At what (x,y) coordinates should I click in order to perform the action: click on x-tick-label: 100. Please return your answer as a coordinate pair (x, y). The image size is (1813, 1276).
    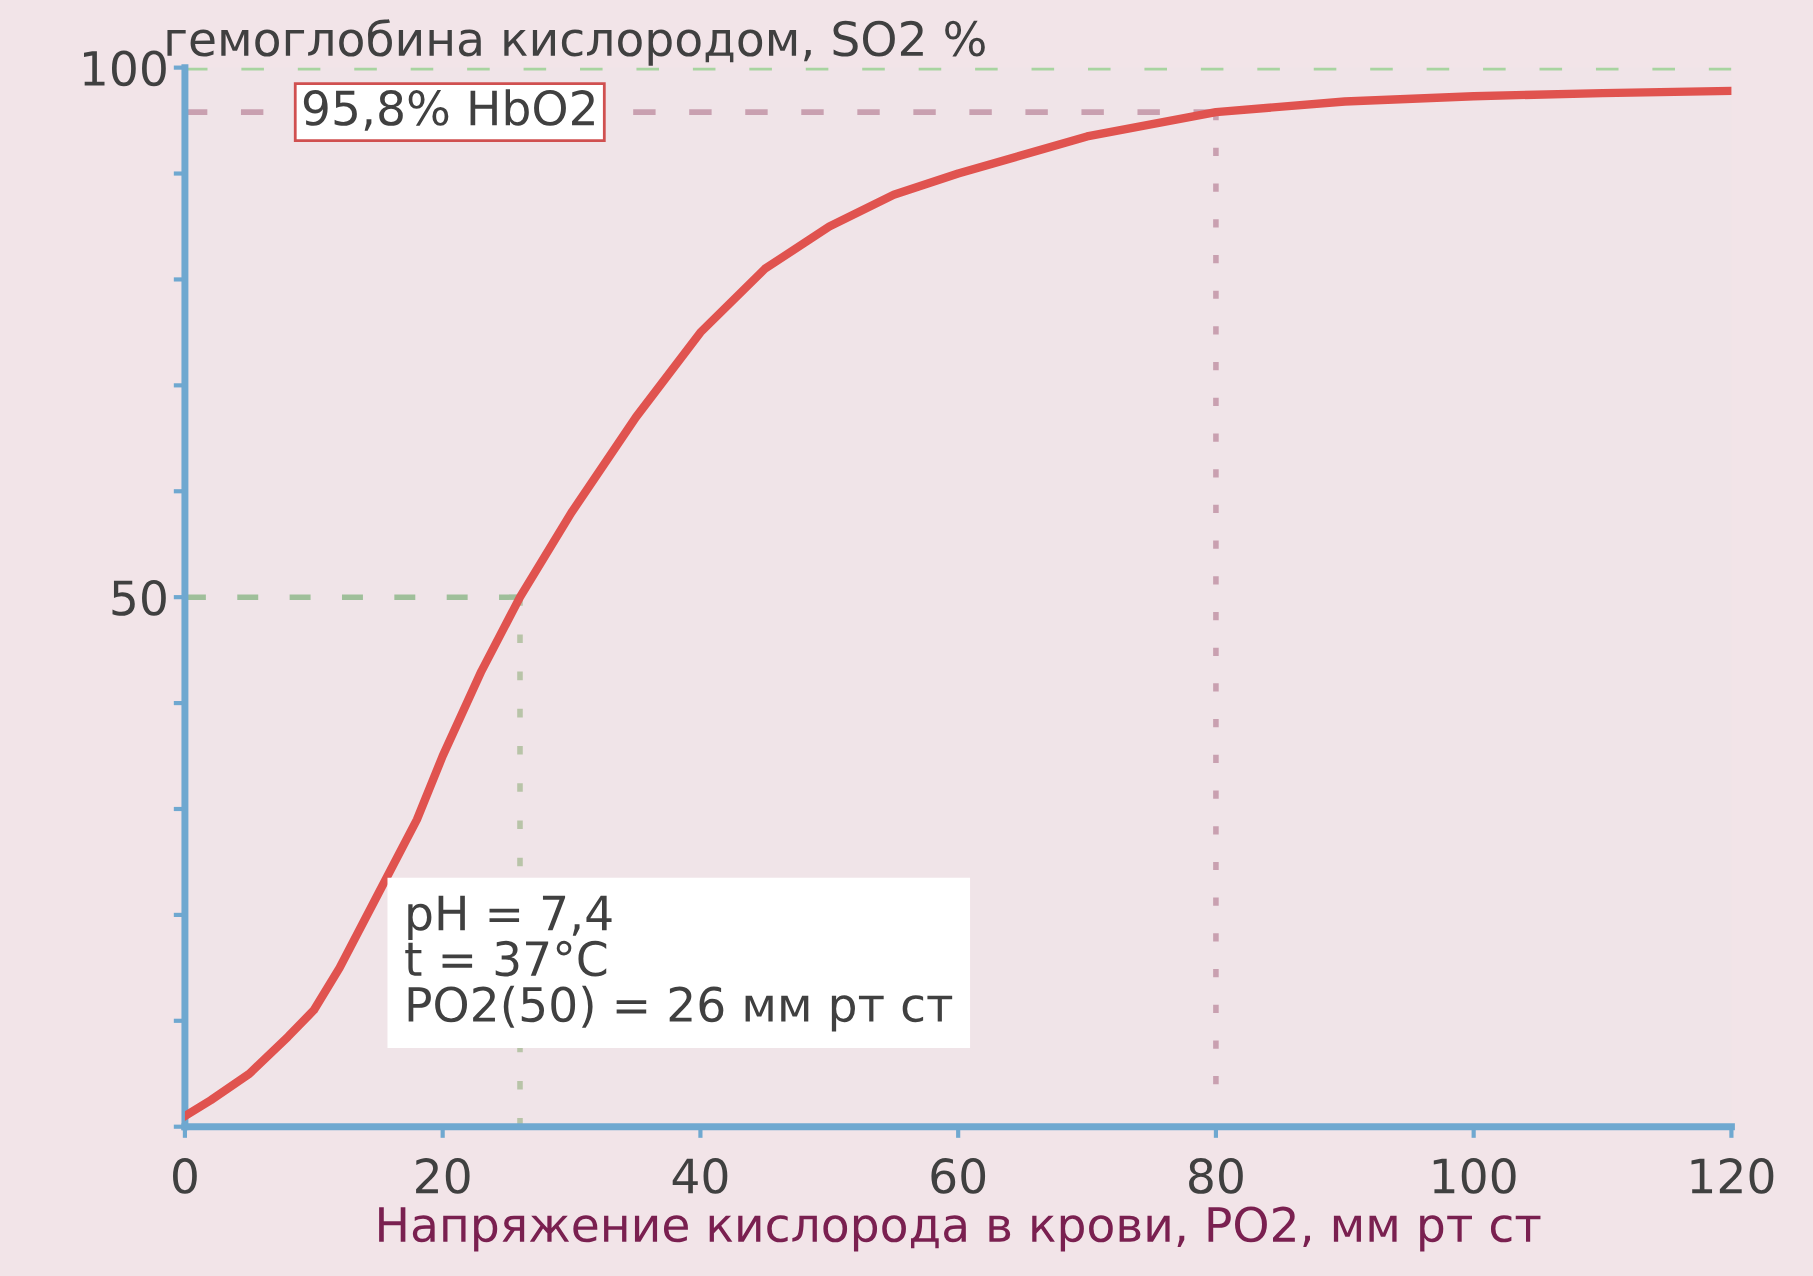
    Looking at the image, I should click on (1474, 1176).